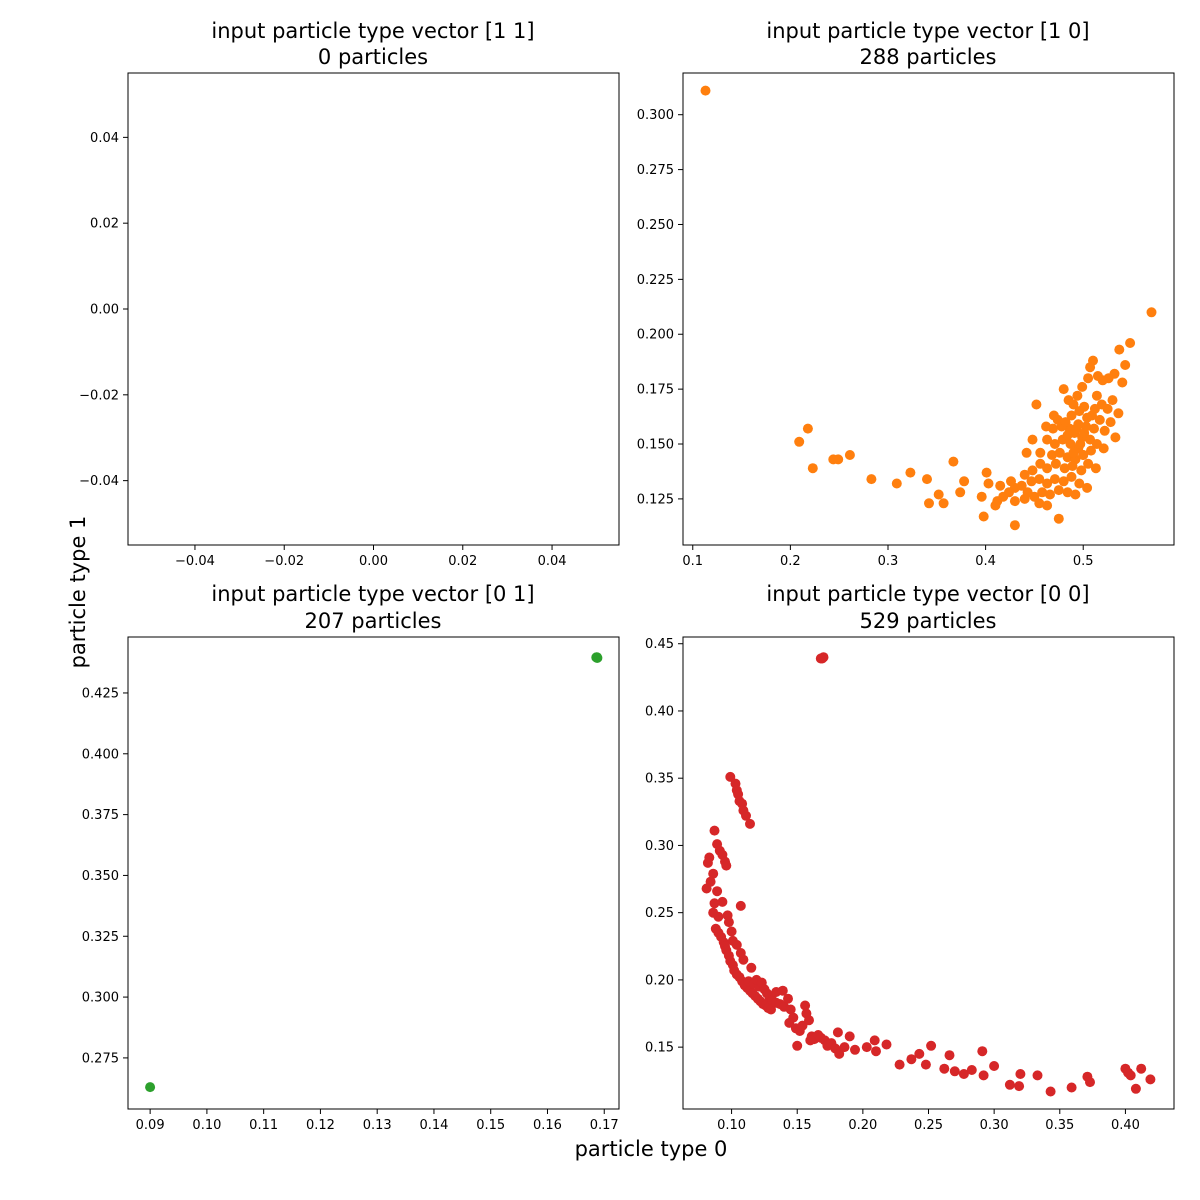 The image size is (1200, 1200). What do you see at coordinates (604, 1125) in the screenshot?
I see `x-tick-label: 0.17` at bounding box center [604, 1125].